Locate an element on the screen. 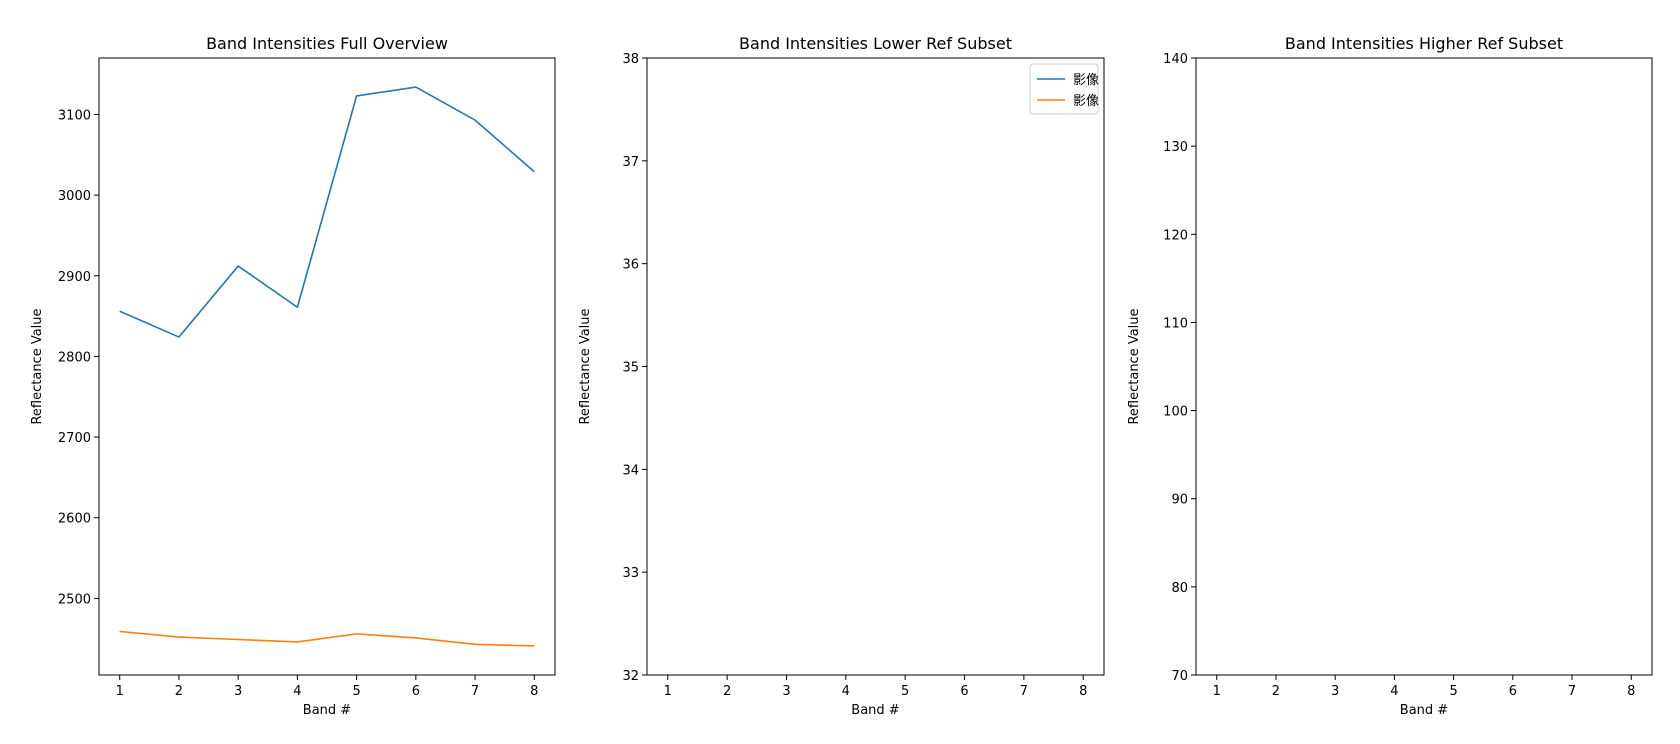  y-tick-label: 2900 is located at coordinates (74, 277).